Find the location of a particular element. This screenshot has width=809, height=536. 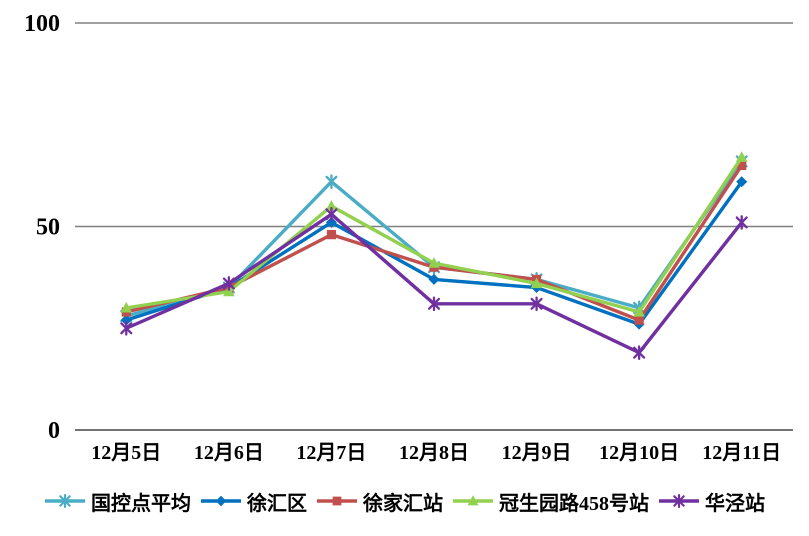

legend-item-2: 徐家汇站 is located at coordinates (379, 501).